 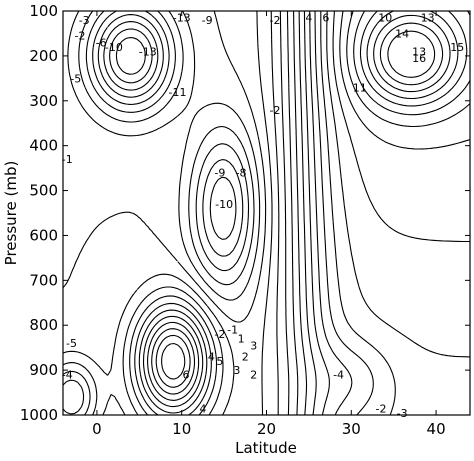 I want to click on contour-label: 5, so click(x=219, y=361).